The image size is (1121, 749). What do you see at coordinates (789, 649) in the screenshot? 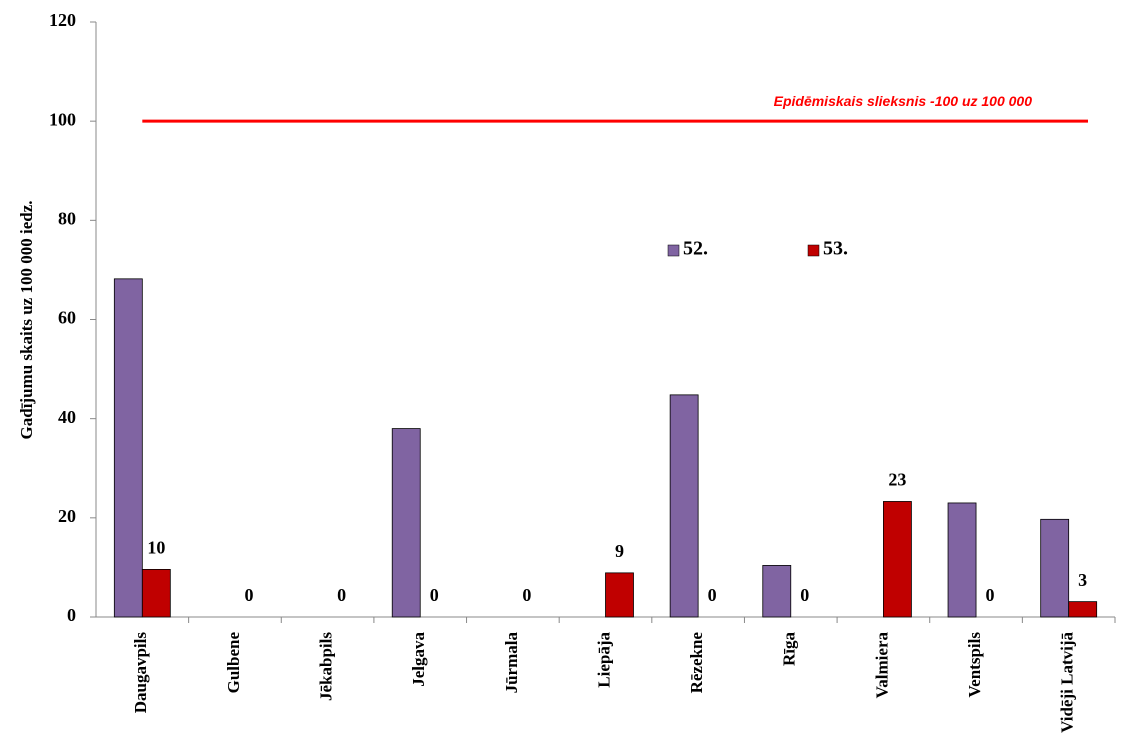
I see `x-tick-label: Rīga` at bounding box center [789, 649].